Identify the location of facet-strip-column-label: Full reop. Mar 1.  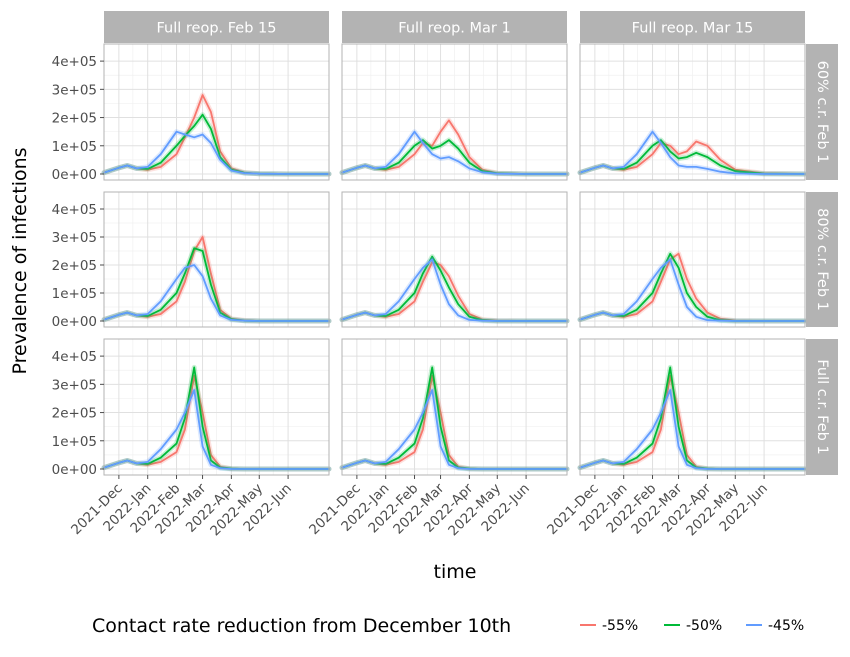
(454, 29).